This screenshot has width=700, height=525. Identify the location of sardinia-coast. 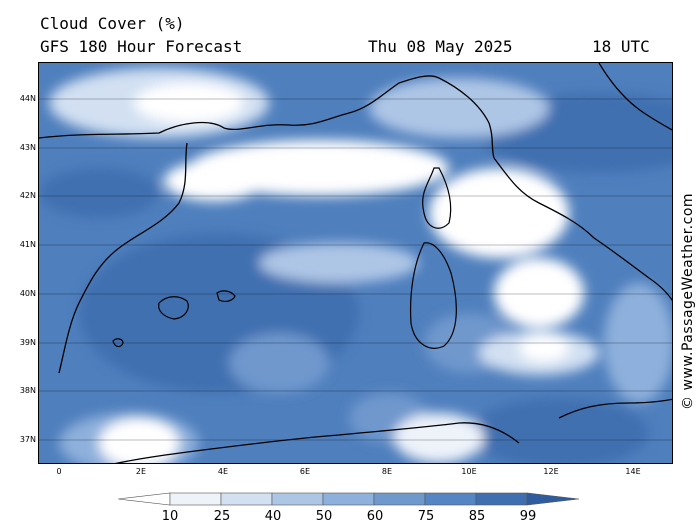
(433, 295).